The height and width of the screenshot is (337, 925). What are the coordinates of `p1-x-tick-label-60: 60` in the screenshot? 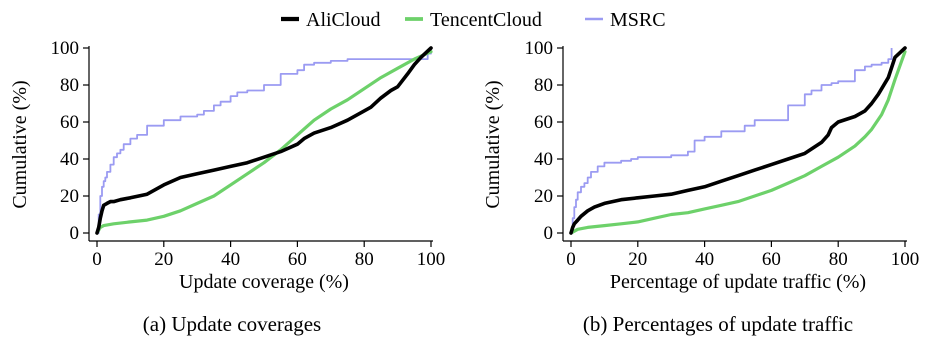 It's located at (771, 259).